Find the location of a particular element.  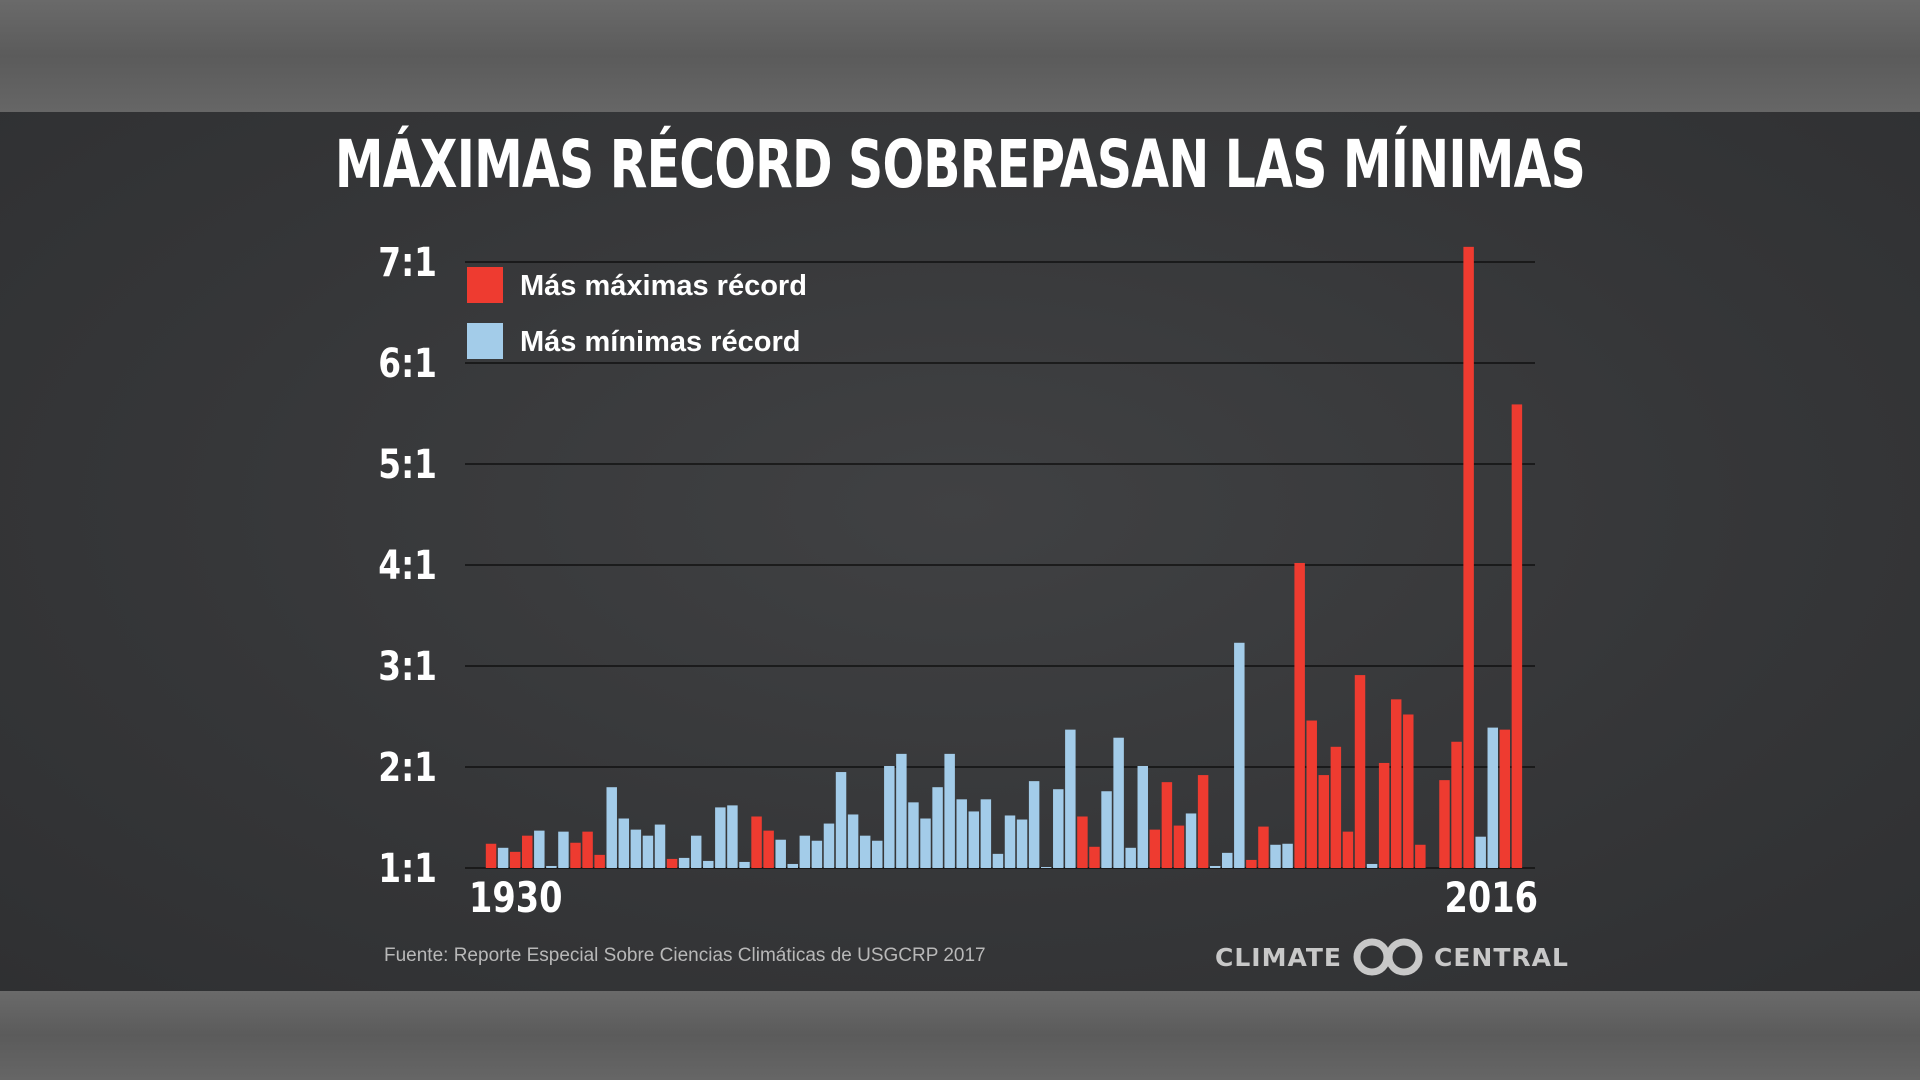

logo-text-right: CENTRAL is located at coordinates (1501, 957).